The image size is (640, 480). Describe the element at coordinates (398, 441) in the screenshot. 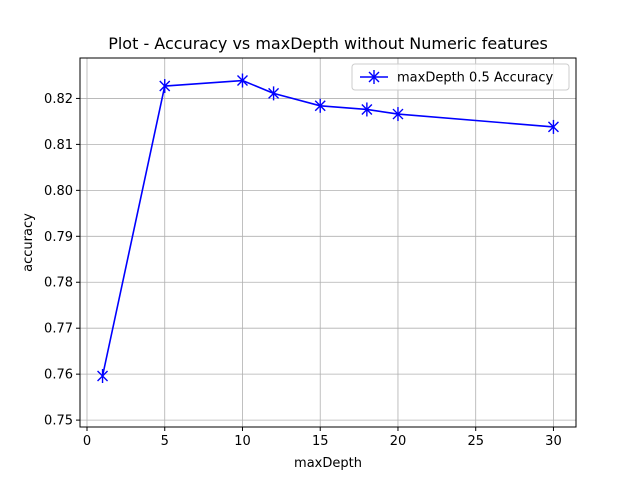

I see `x-tick-label: 20` at that location.